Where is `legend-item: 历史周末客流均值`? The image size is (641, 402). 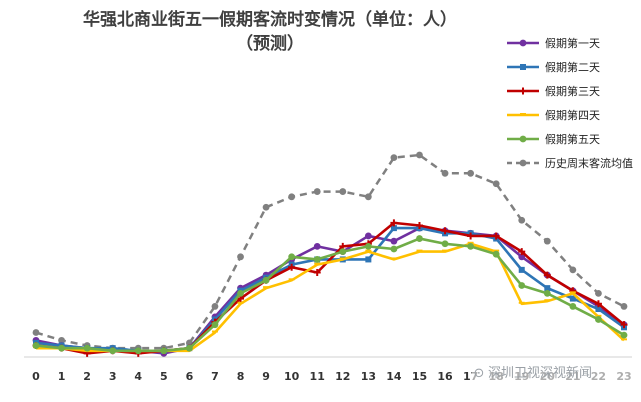 legend-item: 历史周末客流均值 is located at coordinates (573, 164).